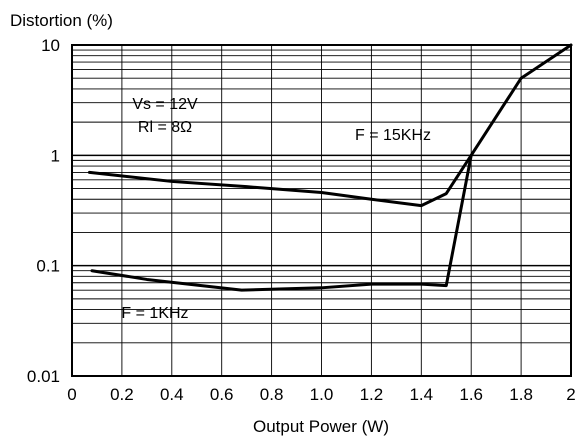 The image size is (580, 442). I want to click on x-tick-label: 1.0, so click(322, 394).